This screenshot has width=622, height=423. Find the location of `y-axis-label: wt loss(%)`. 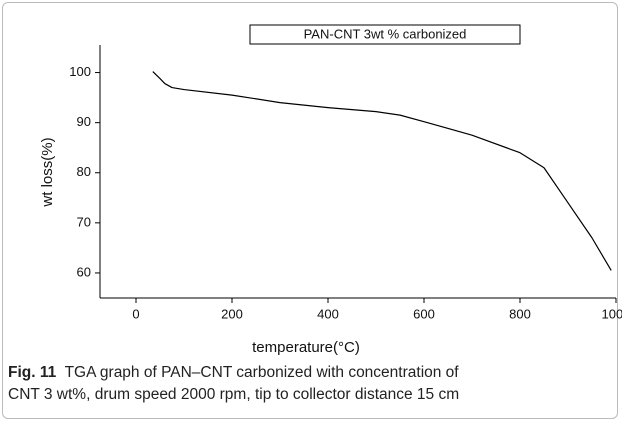

y-axis-label: wt loss(%) is located at coordinates (47, 172).